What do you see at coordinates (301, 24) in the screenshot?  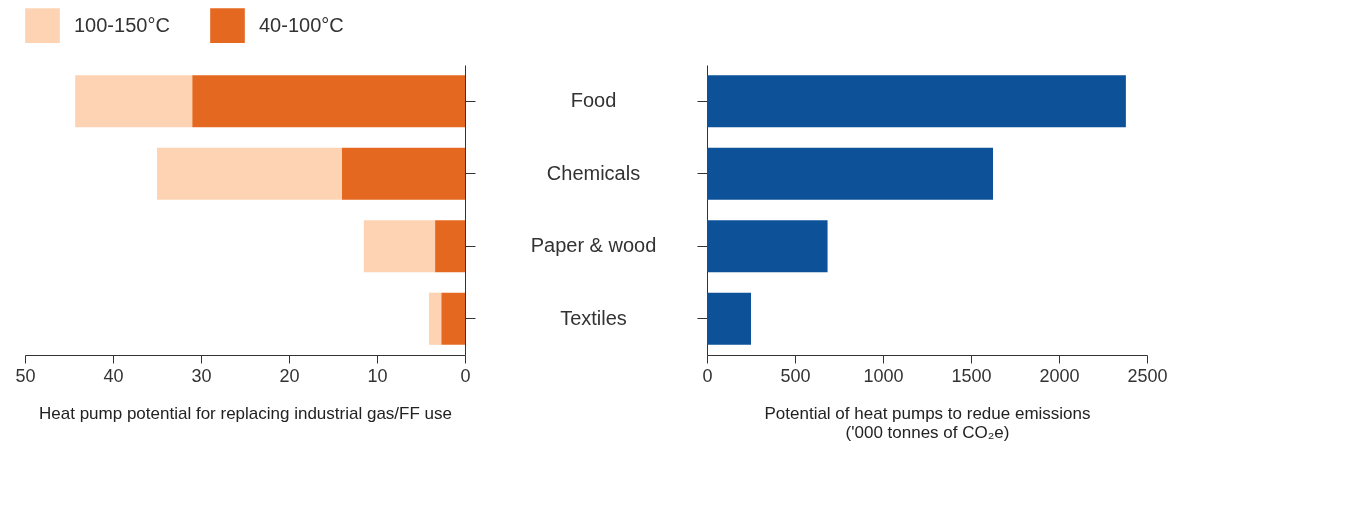 I see `legend-label: 40-100°C` at bounding box center [301, 24].